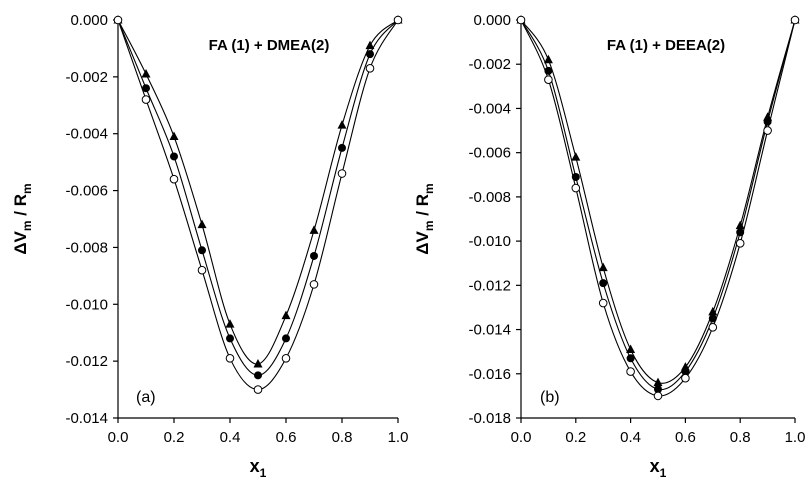 This screenshot has width=809, height=481. I want to click on panel-label: (a), so click(146, 397).